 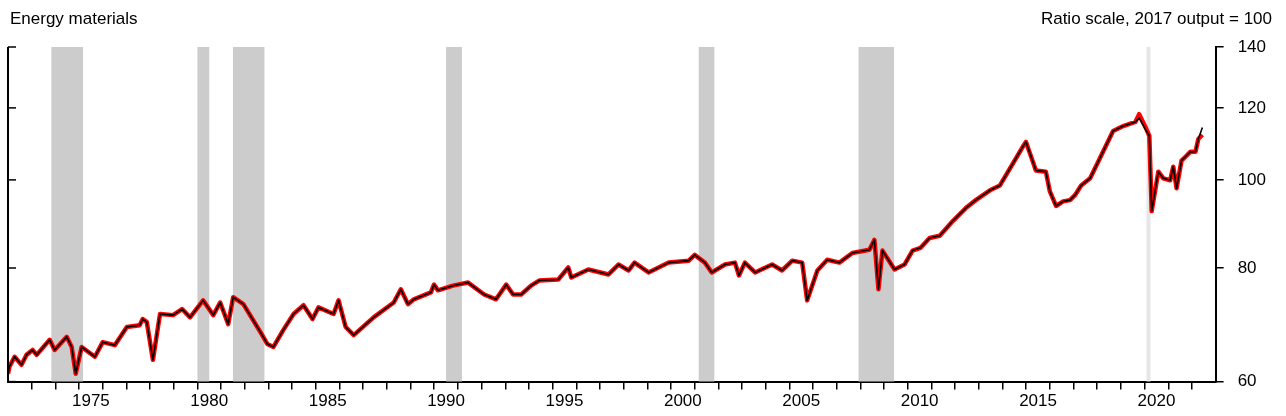 What do you see at coordinates (327, 401) in the screenshot?
I see `x-tick-label: 1985` at bounding box center [327, 401].